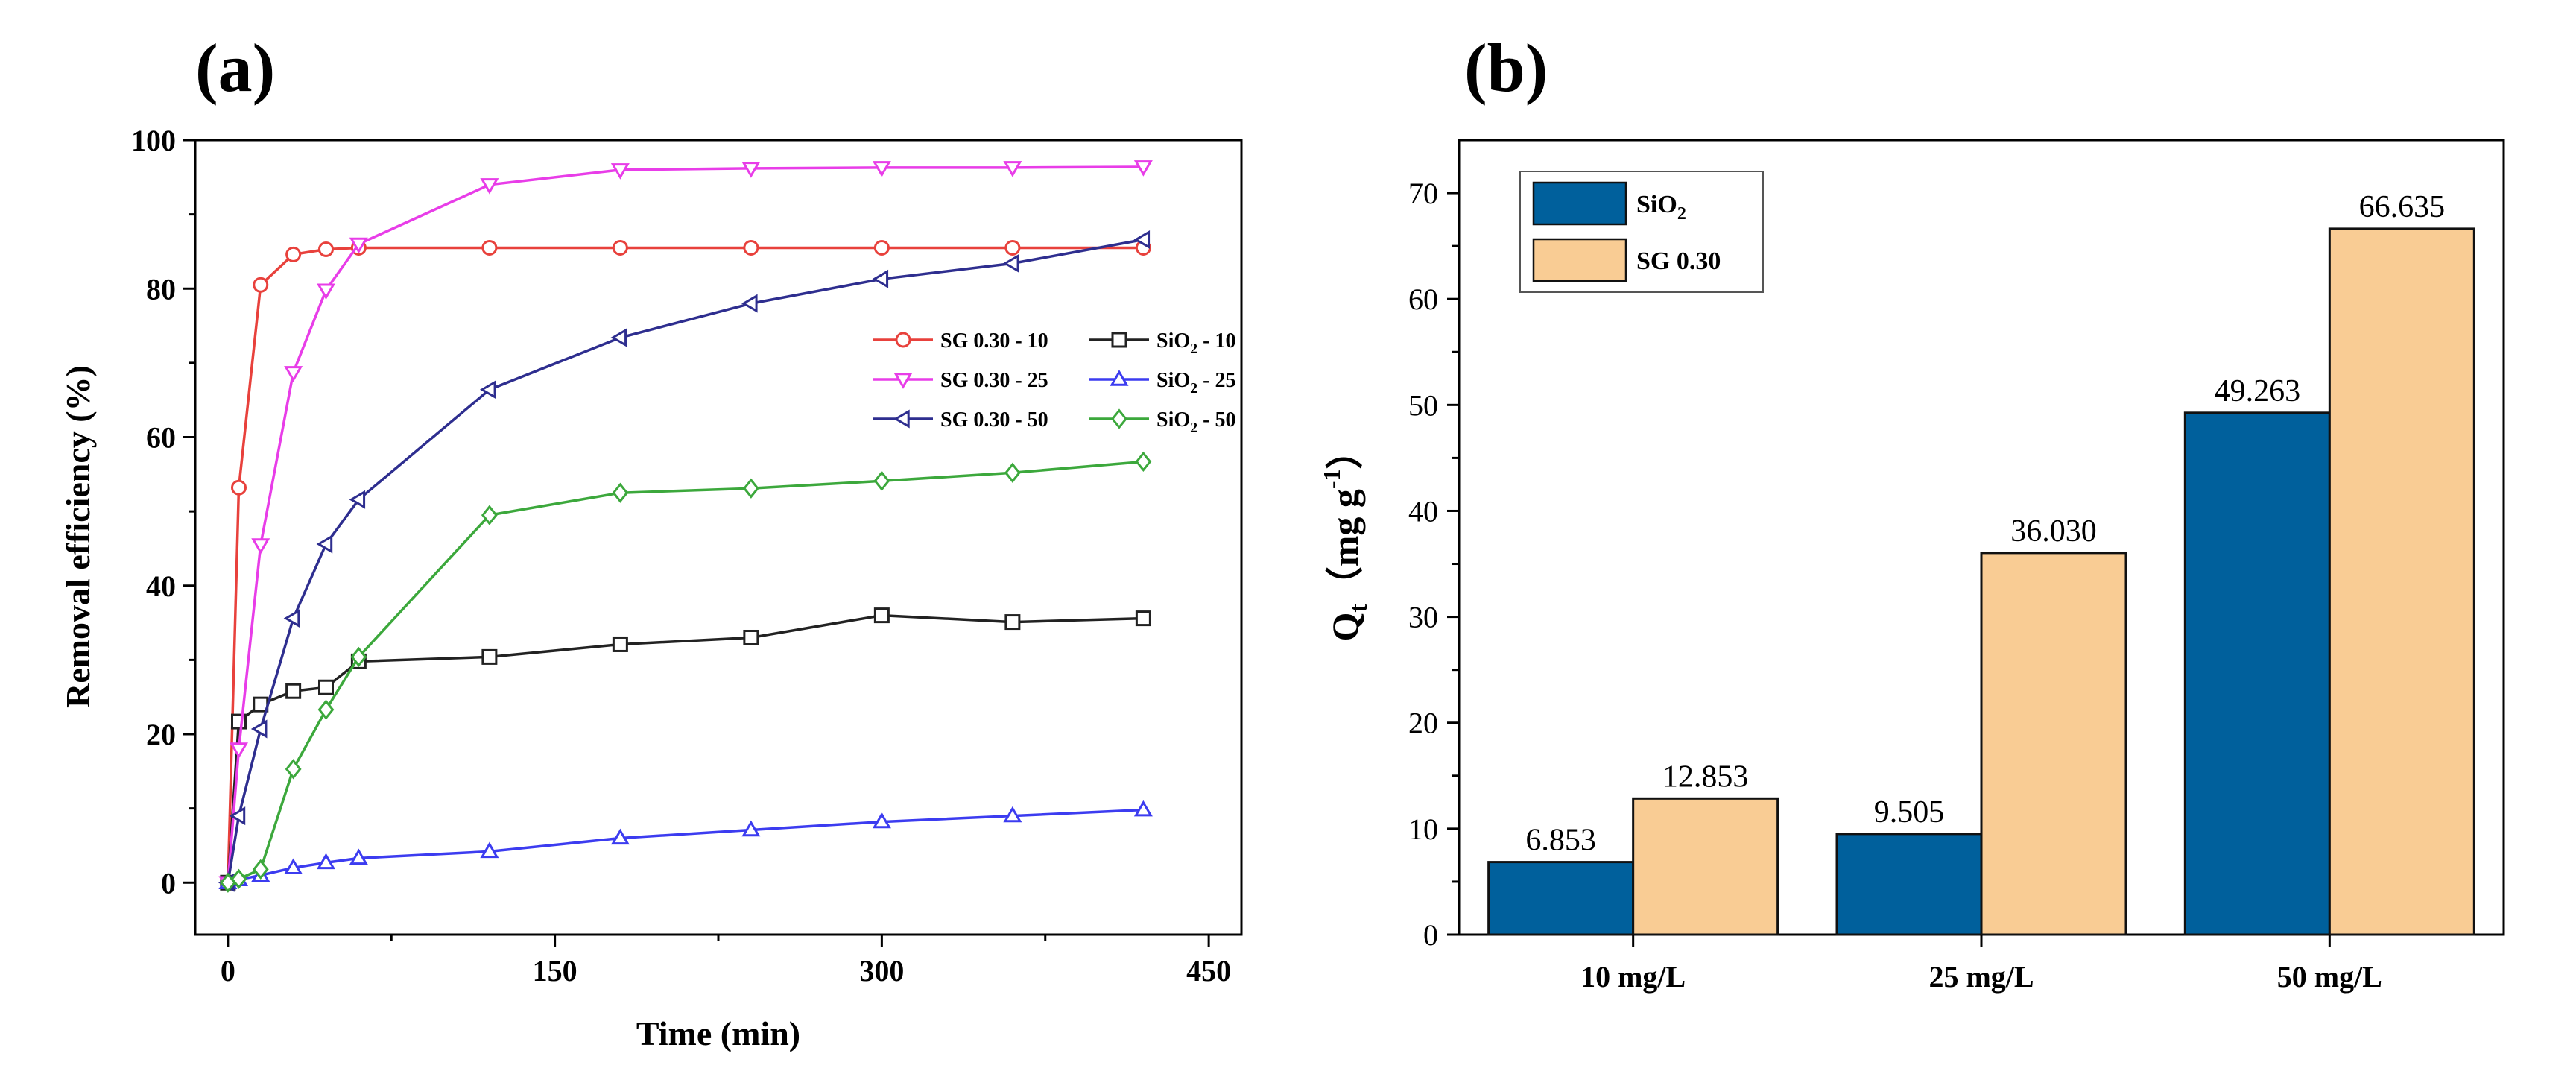  Describe the element at coordinates (994, 380) in the screenshot. I see `panel-a-legend-label: SG 0.30 - 25` at that location.